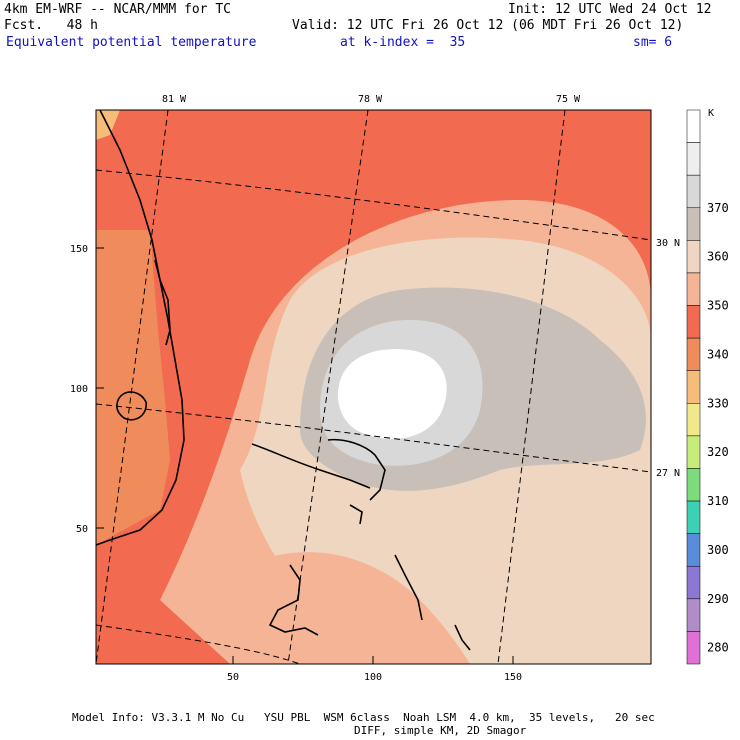 The height and width of the screenshot is (740, 740). I want to click on colorbar-level-label: 290, so click(718, 599).